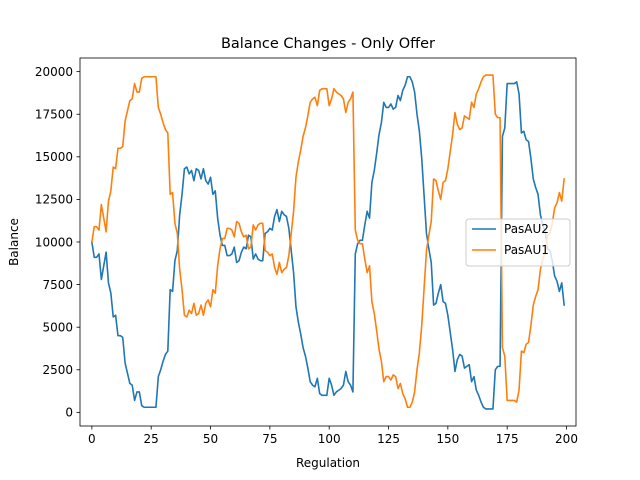 The width and height of the screenshot is (640, 480). Describe the element at coordinates (92, 439) in the screenshot. I see `x-tick-label: 0` at that location.